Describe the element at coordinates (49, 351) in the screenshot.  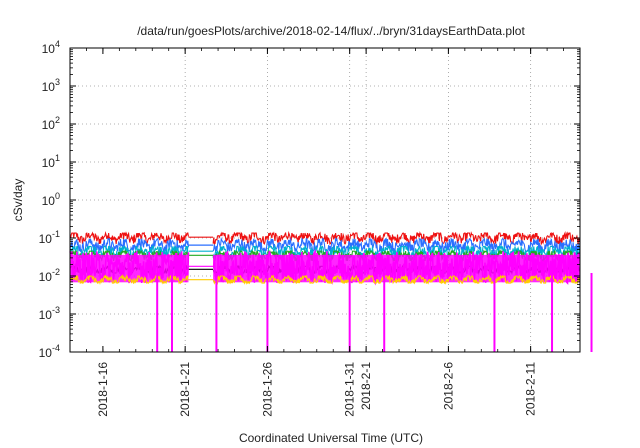
I see `y-tick-label: 10⁻⁴` at that location.